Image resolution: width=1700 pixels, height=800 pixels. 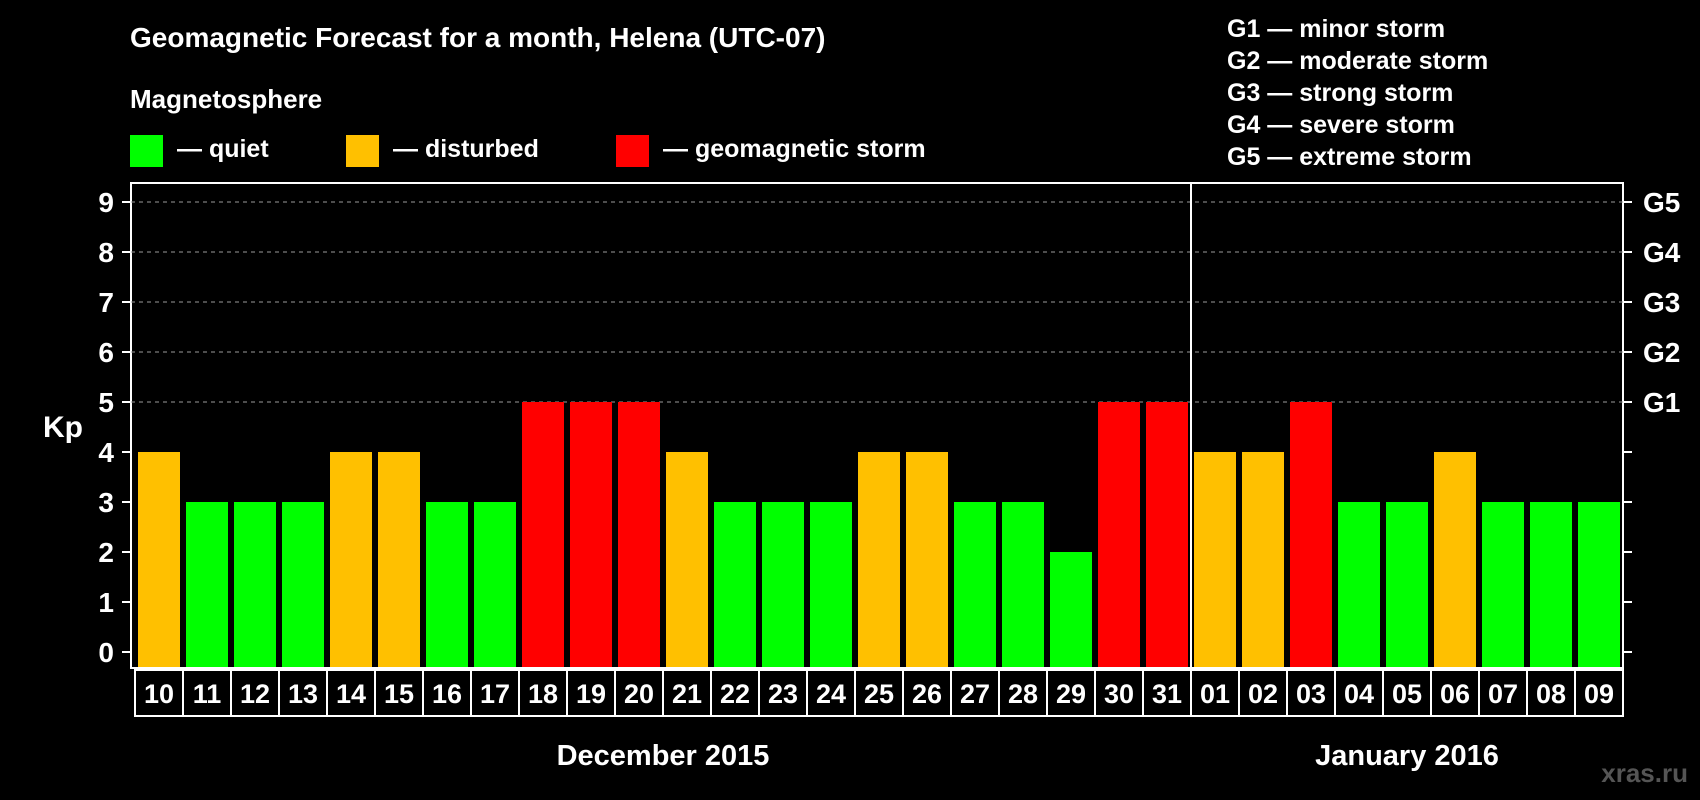 What do you see at coordinates (1661, 202) in the screenshot?
I see `right-axis-label-g5: G5` at bounding box center [1661, 202].